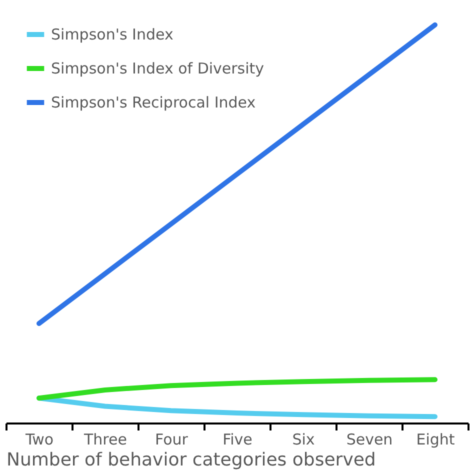  I want to click on x-tick-label: Five, so click(237, 439).